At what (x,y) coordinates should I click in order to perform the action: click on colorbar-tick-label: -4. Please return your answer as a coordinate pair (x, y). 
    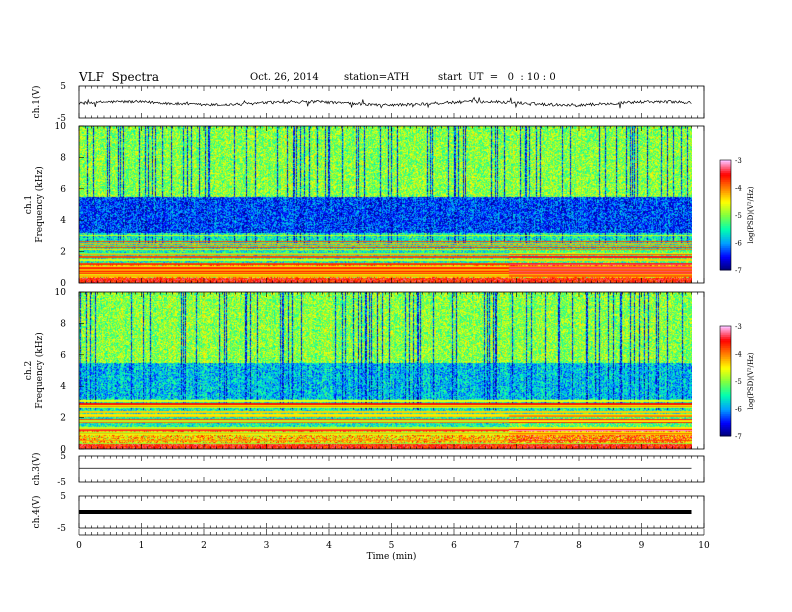
    Looking at the image, I should click on (738, 189).